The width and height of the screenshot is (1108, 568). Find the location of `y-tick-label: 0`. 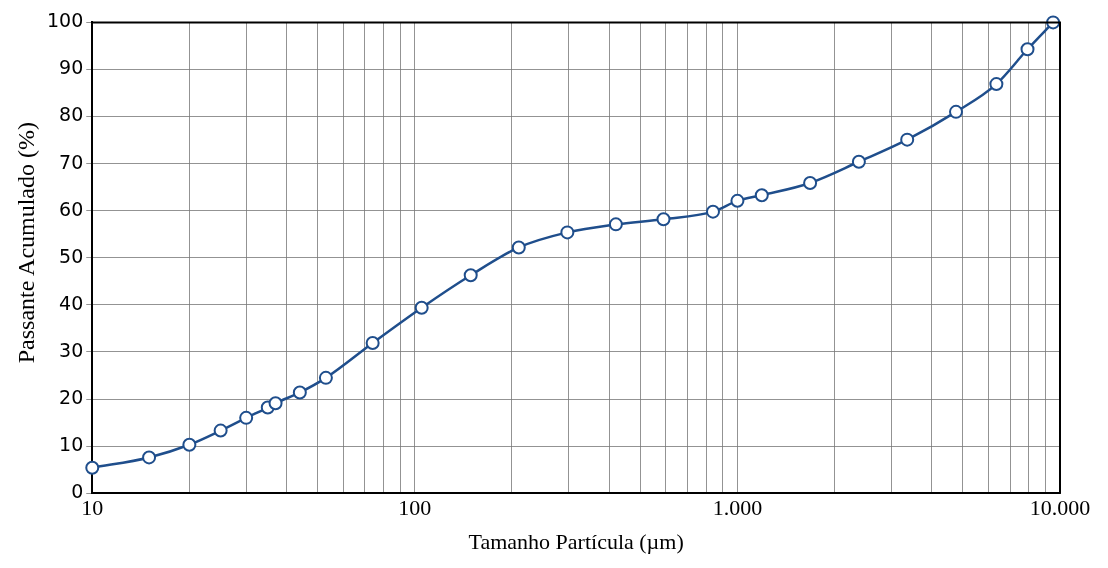

y-tick-label: 0 is located at coordinates (77, 491).